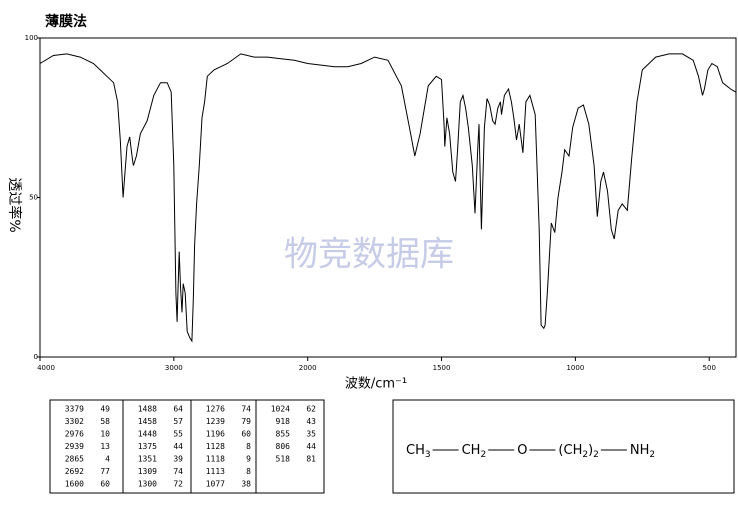  What do you see at coordinates (575, 368) in the screenshot?
I see `x-tick-label: 1000` at bounding box center [575, 368].